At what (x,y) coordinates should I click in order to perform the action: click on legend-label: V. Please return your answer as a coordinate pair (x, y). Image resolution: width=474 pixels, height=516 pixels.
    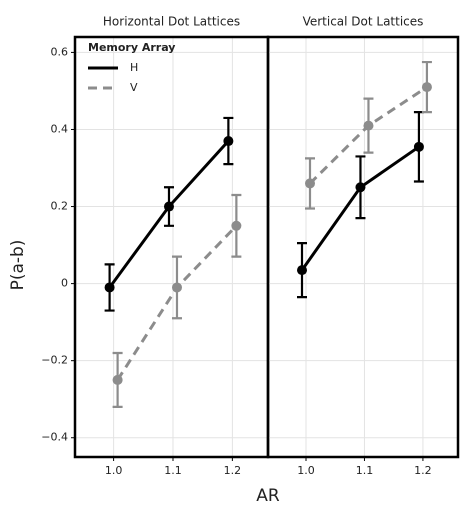
    Looking at the image, I should click on (134, 87).